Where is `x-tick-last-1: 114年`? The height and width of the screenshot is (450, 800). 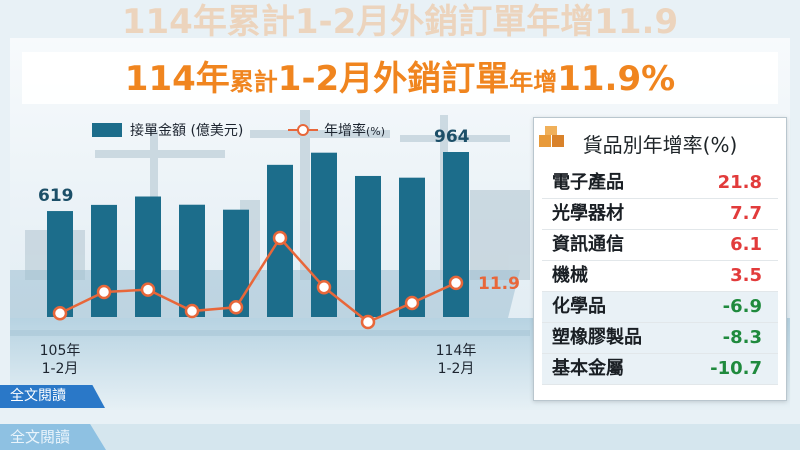
x-tick-last-1: 114年 is located at coordinates (456, 351).